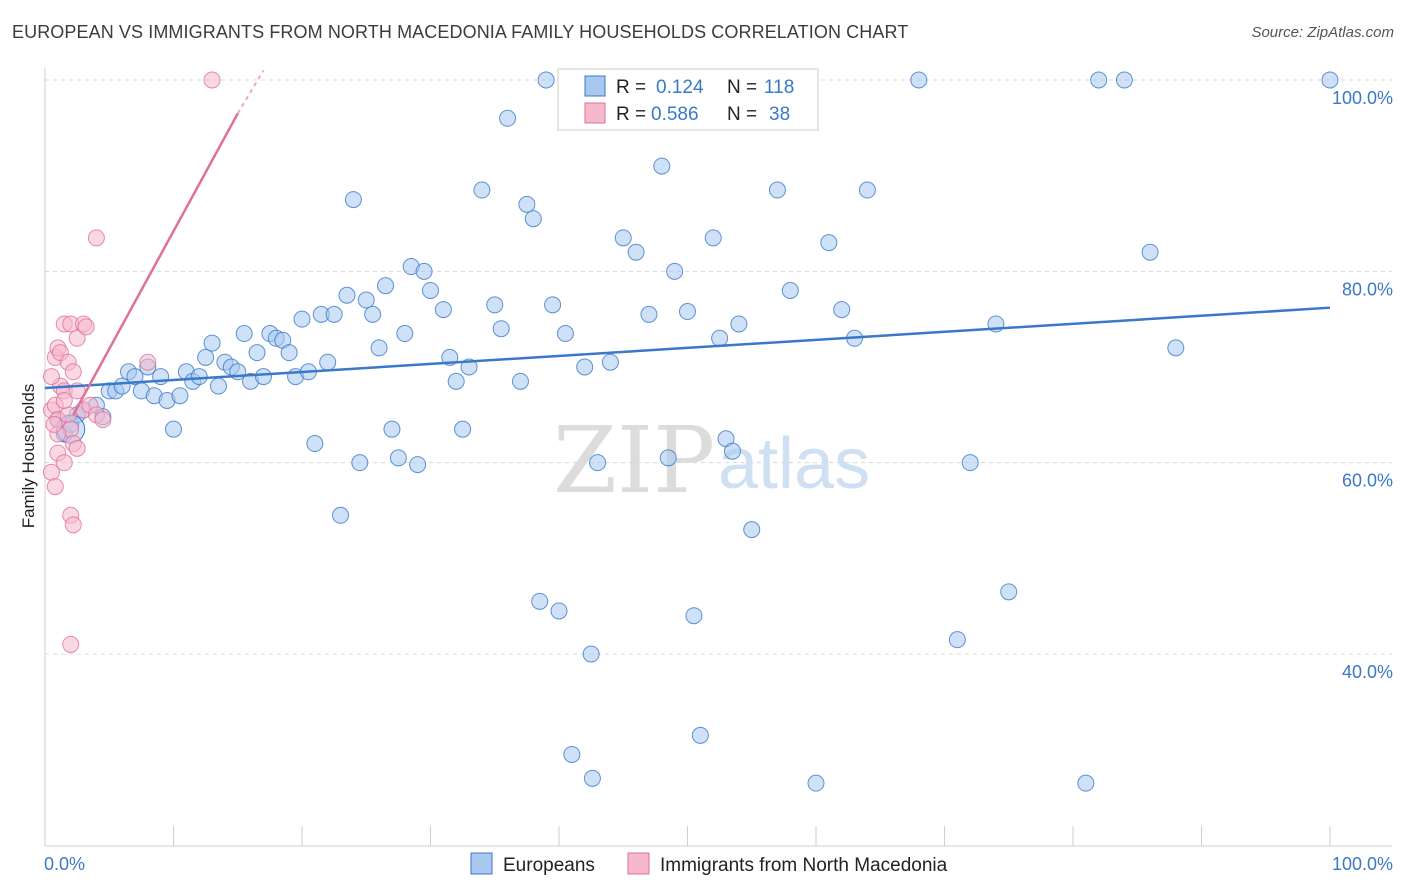 The width and height of the screenshot is (1406, 892). I want to click on legend-r-value-2: 0.586, so click(675, 114).